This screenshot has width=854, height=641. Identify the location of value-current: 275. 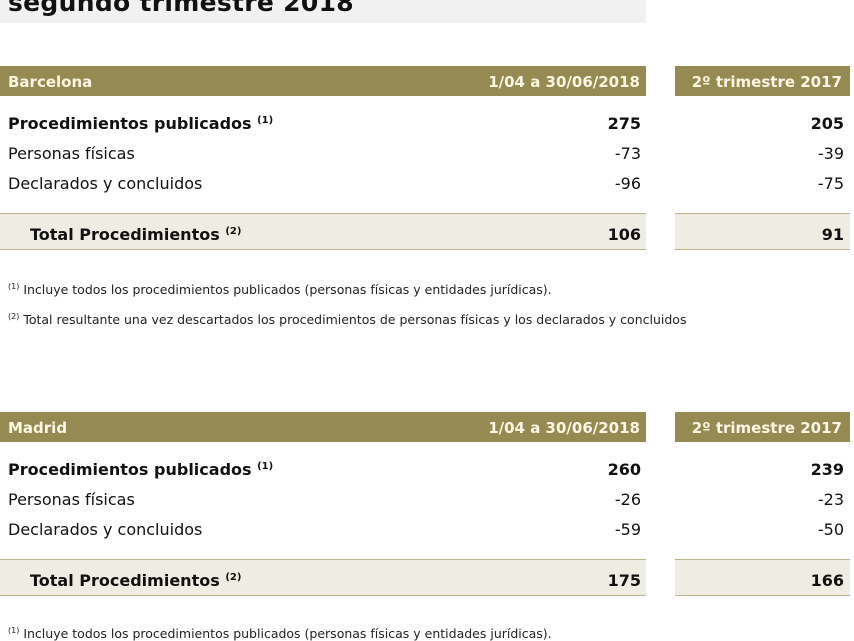
(624, 123).